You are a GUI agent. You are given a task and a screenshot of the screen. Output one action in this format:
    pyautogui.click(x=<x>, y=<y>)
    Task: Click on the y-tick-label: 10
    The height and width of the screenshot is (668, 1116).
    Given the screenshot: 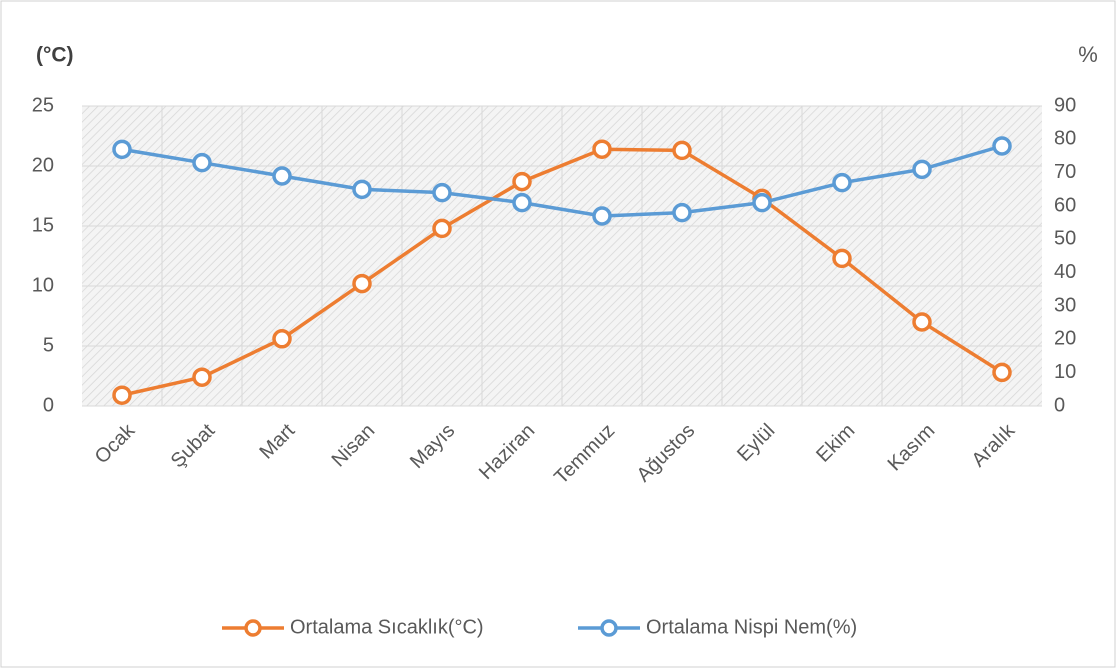 What is the action you would take?
    pyautogui.click(x=43, y=285)
    